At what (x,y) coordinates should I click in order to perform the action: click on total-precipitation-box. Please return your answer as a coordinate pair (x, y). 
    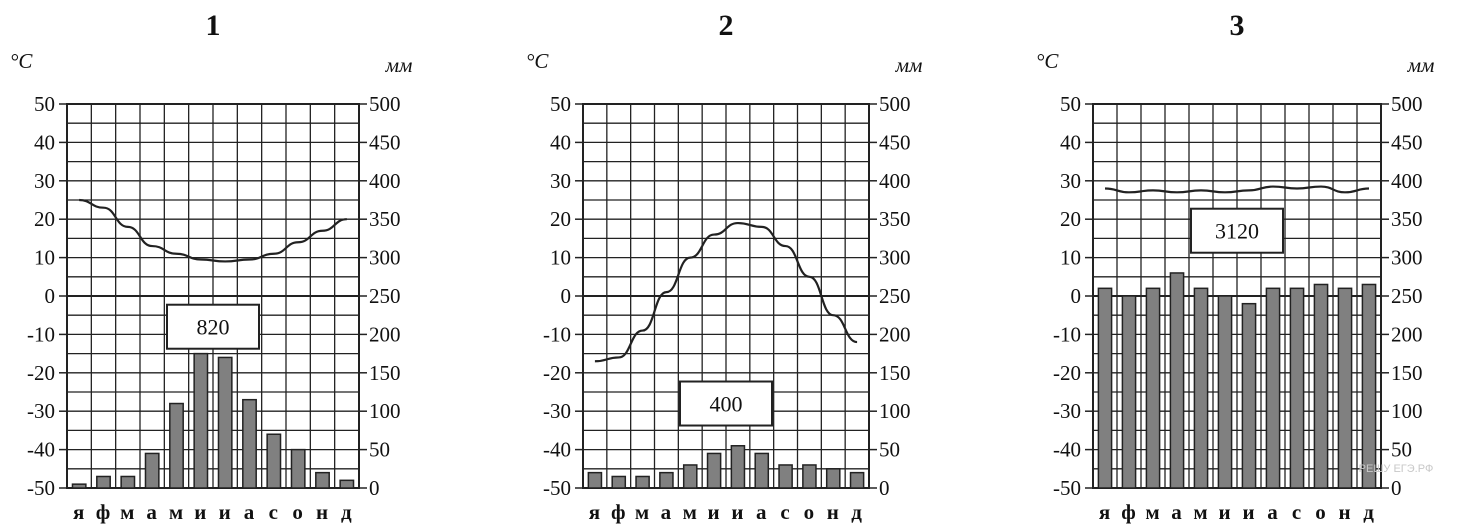
    Looking at the image, I should click on (1237, 230).